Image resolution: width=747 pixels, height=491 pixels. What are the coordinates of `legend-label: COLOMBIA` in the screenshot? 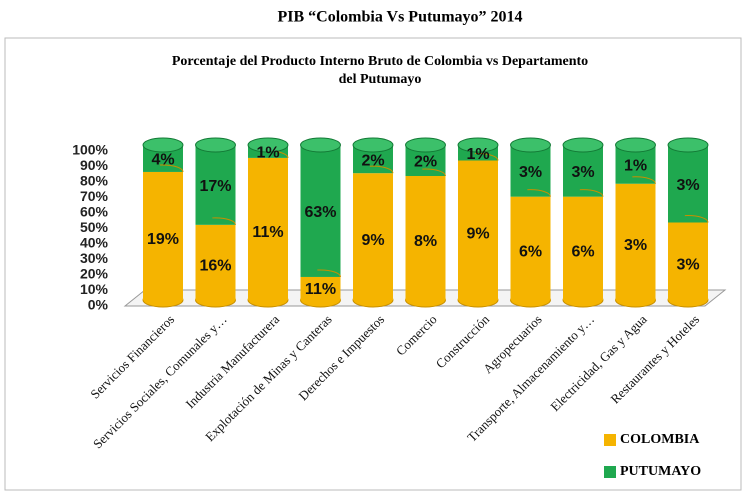 It's located at (660, 439).